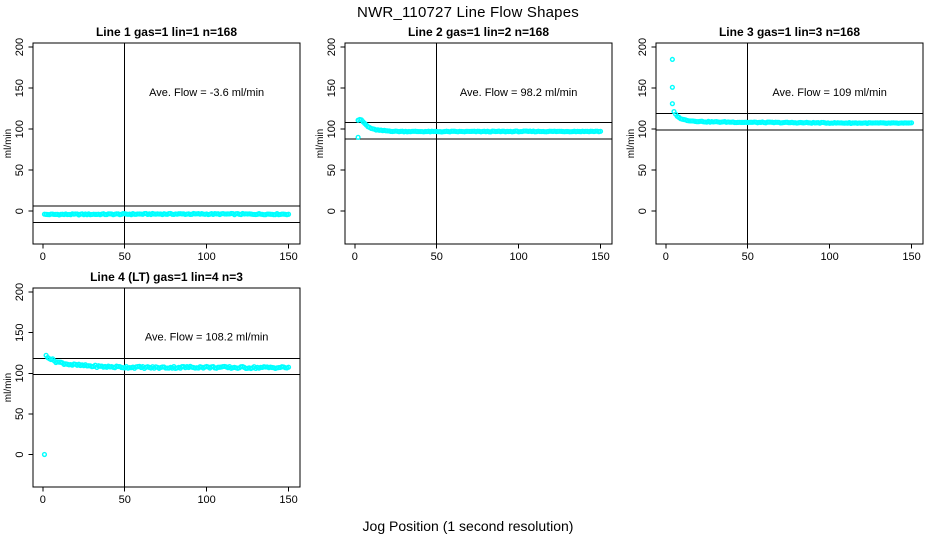 The image size is (936, 540). What do you see at coordinates (518, 93) in the screenshot?
I see `ave-flow-annotation: Ave. Flow = 98.2 ml/min` at bounding box center [518, 93].